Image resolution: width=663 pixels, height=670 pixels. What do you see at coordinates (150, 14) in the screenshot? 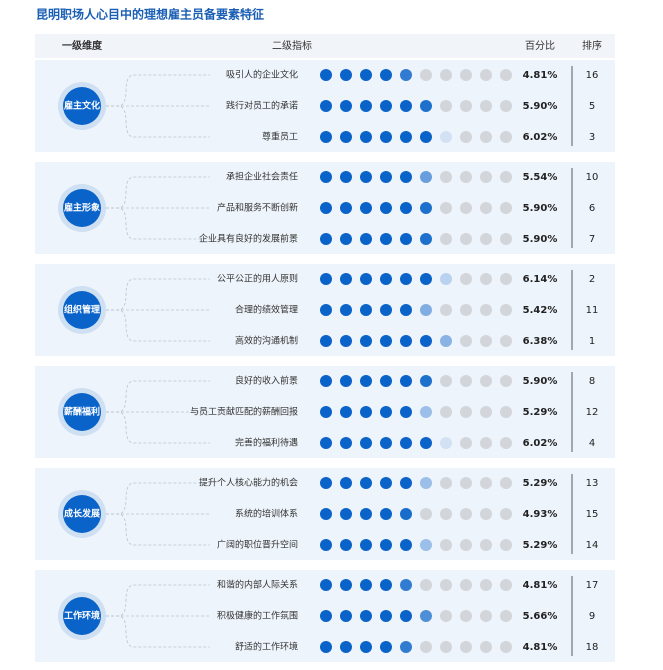
I see `title: 昆明职场人心目中的理想雇主员备要素特征` at bounding box center [150, 14].